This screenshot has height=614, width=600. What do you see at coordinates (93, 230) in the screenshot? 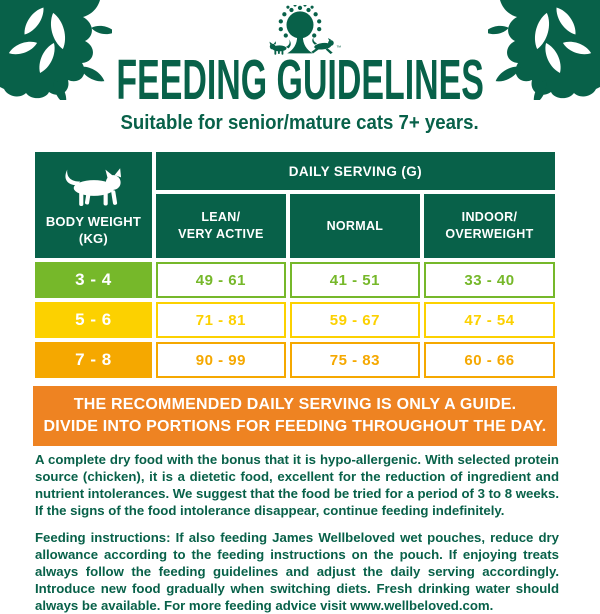
I see `body-weight-label: BODY WEIGHT (KG)` at bounding box center [93, 230].